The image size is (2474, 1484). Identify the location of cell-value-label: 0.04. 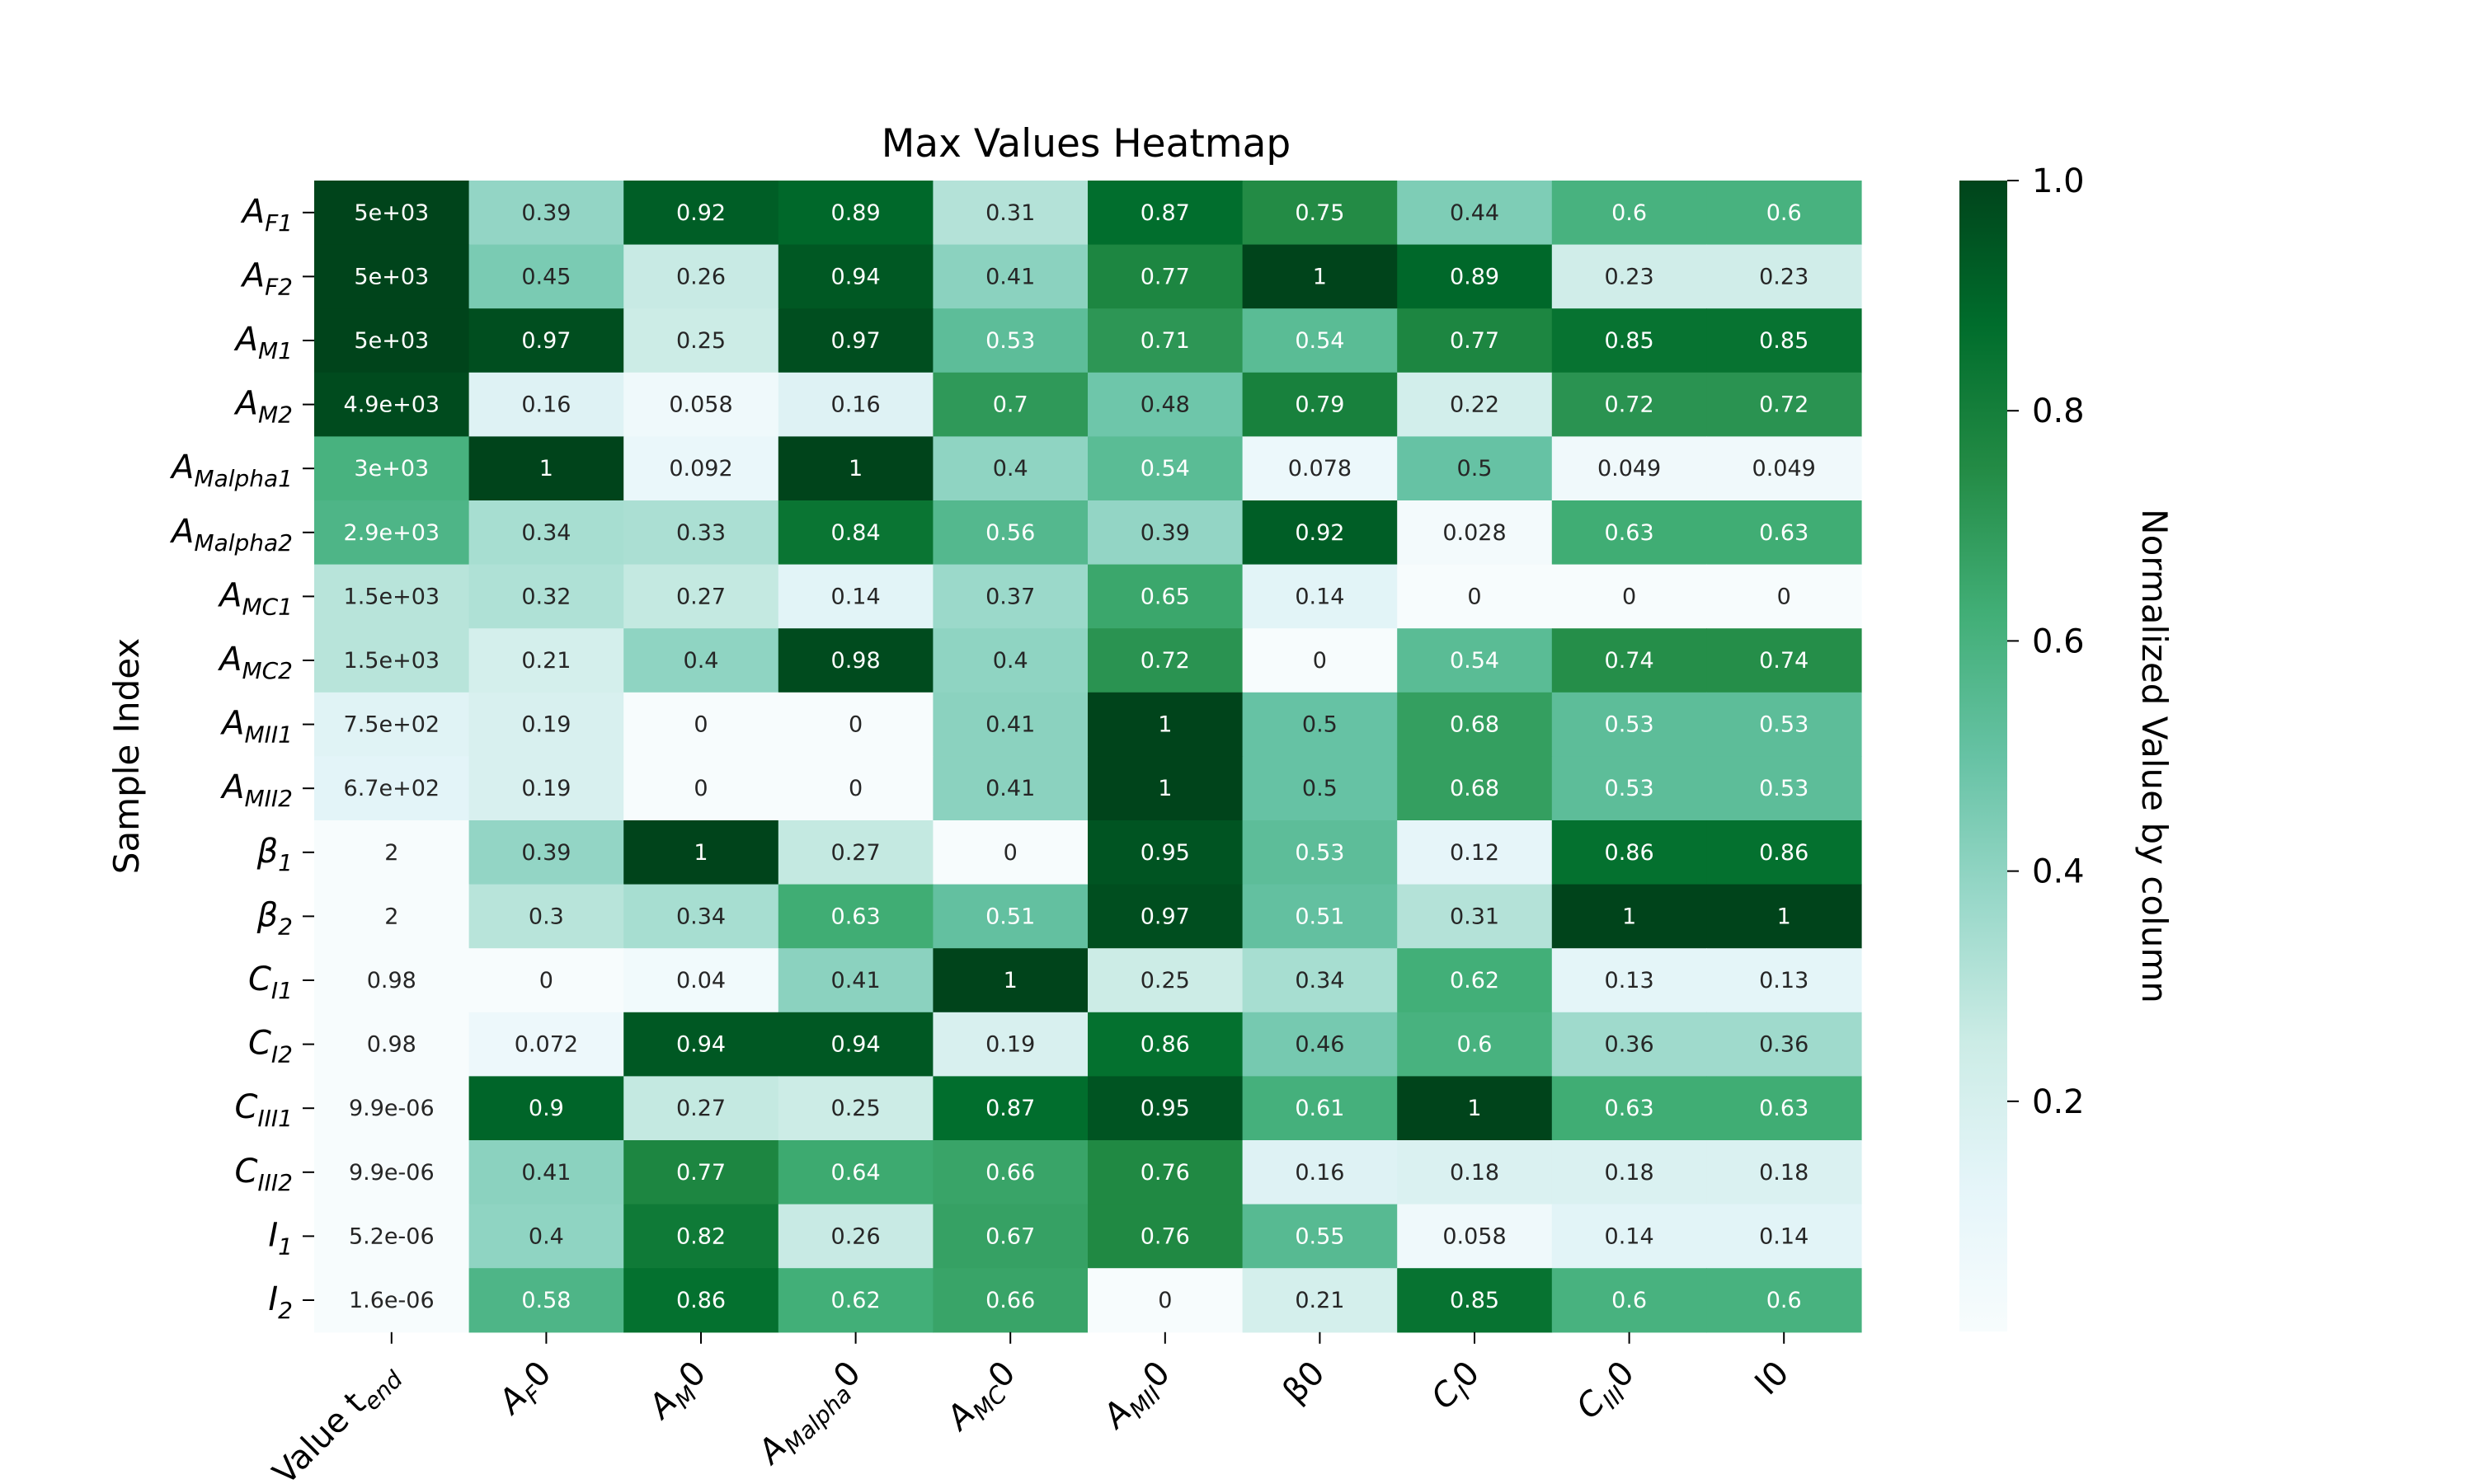
(701, 980).